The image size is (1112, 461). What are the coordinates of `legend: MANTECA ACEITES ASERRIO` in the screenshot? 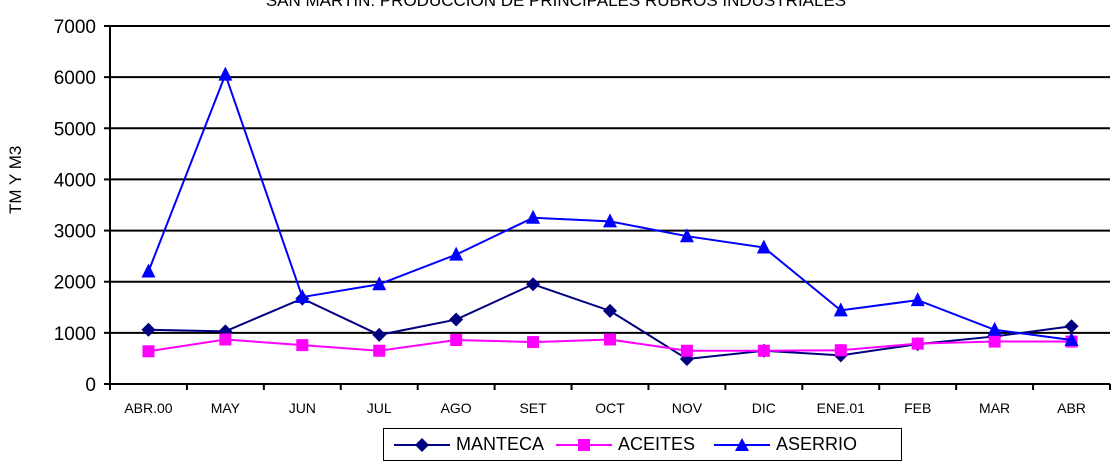 It's located at (642, 444).